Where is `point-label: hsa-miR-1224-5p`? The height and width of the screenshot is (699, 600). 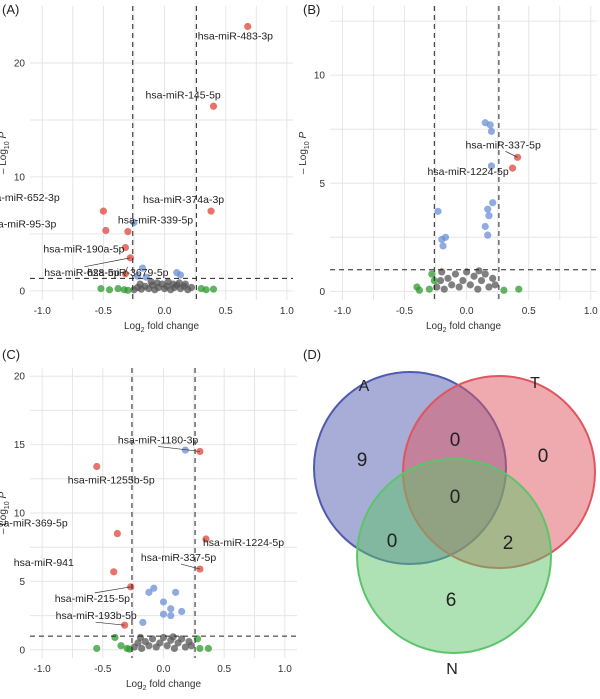
point-label: hsa-miR-1224-5p is located at coordinates (468, 172).